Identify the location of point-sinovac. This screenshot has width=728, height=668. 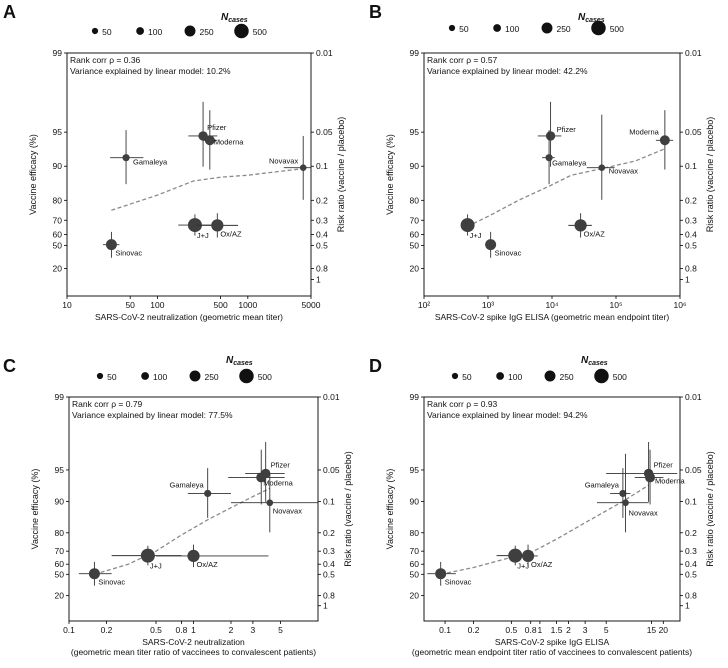
(111, 245).